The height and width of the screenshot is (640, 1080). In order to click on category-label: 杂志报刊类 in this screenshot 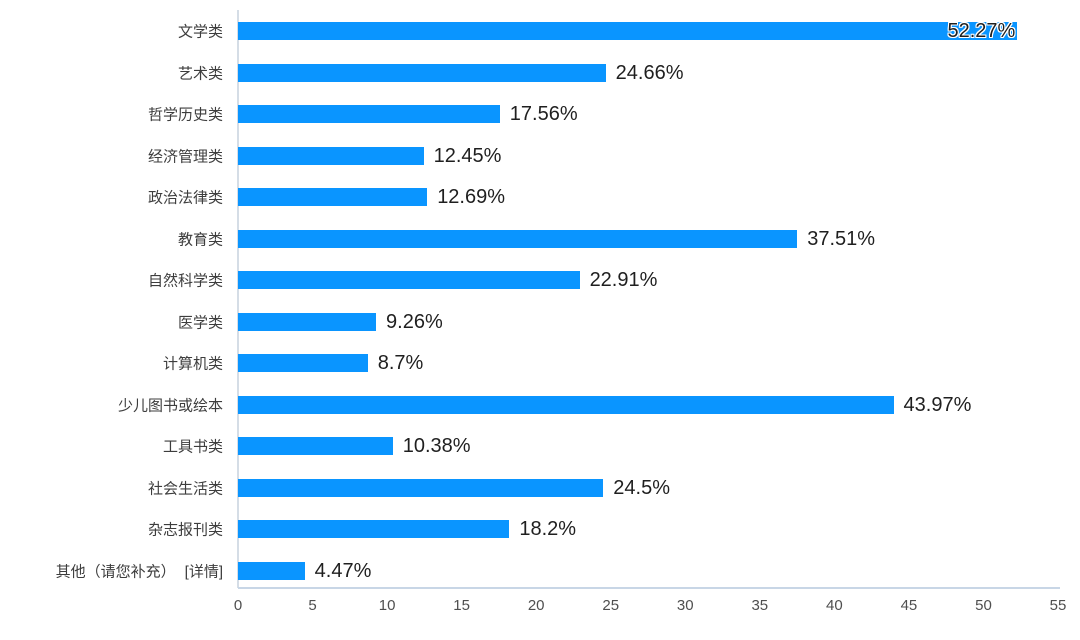, I will do `click(185, 530)`.